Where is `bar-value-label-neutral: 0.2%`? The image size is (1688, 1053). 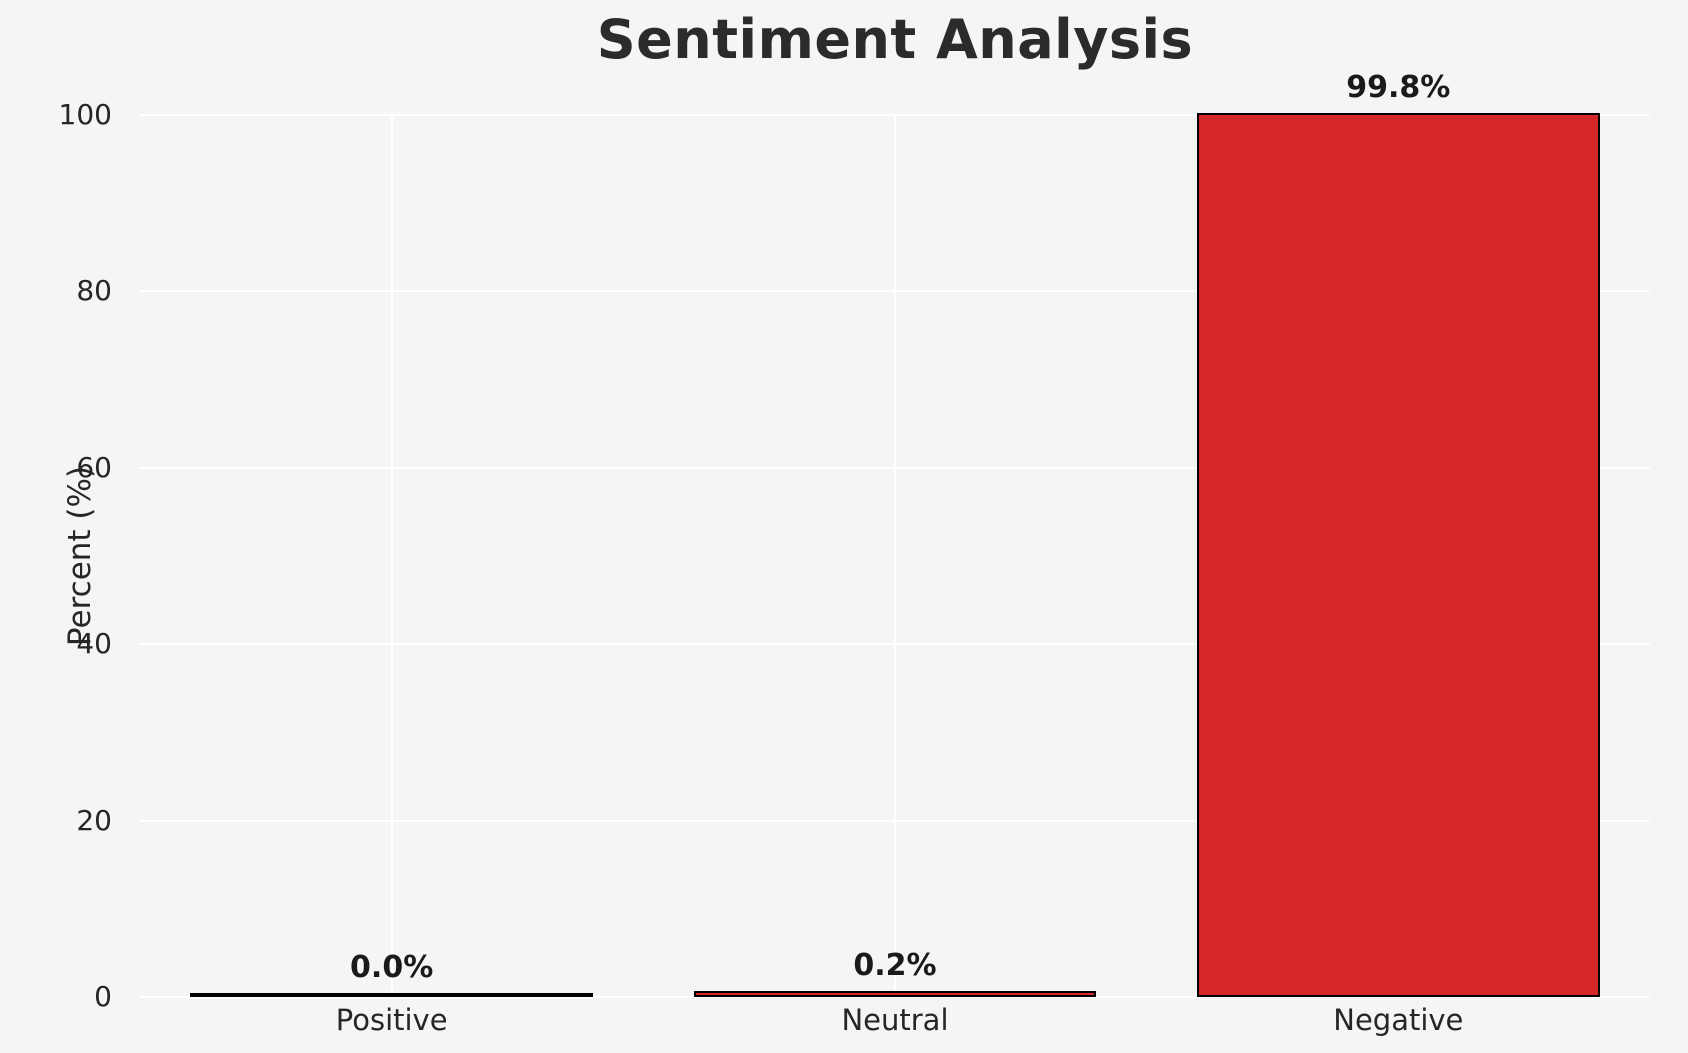
bar-value-label-neutral: 0.2% is located at coordinates (895, 966).